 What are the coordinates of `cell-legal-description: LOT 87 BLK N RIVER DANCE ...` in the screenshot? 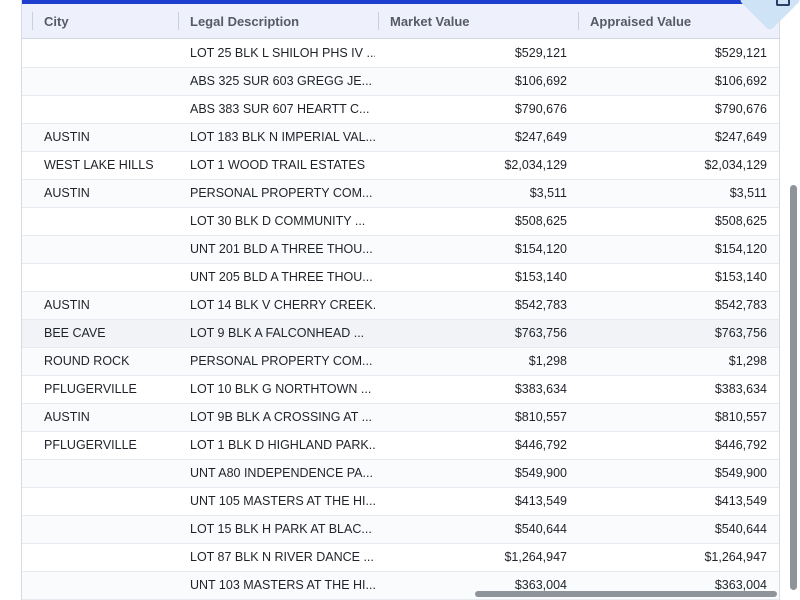 It's located at (282, 557).